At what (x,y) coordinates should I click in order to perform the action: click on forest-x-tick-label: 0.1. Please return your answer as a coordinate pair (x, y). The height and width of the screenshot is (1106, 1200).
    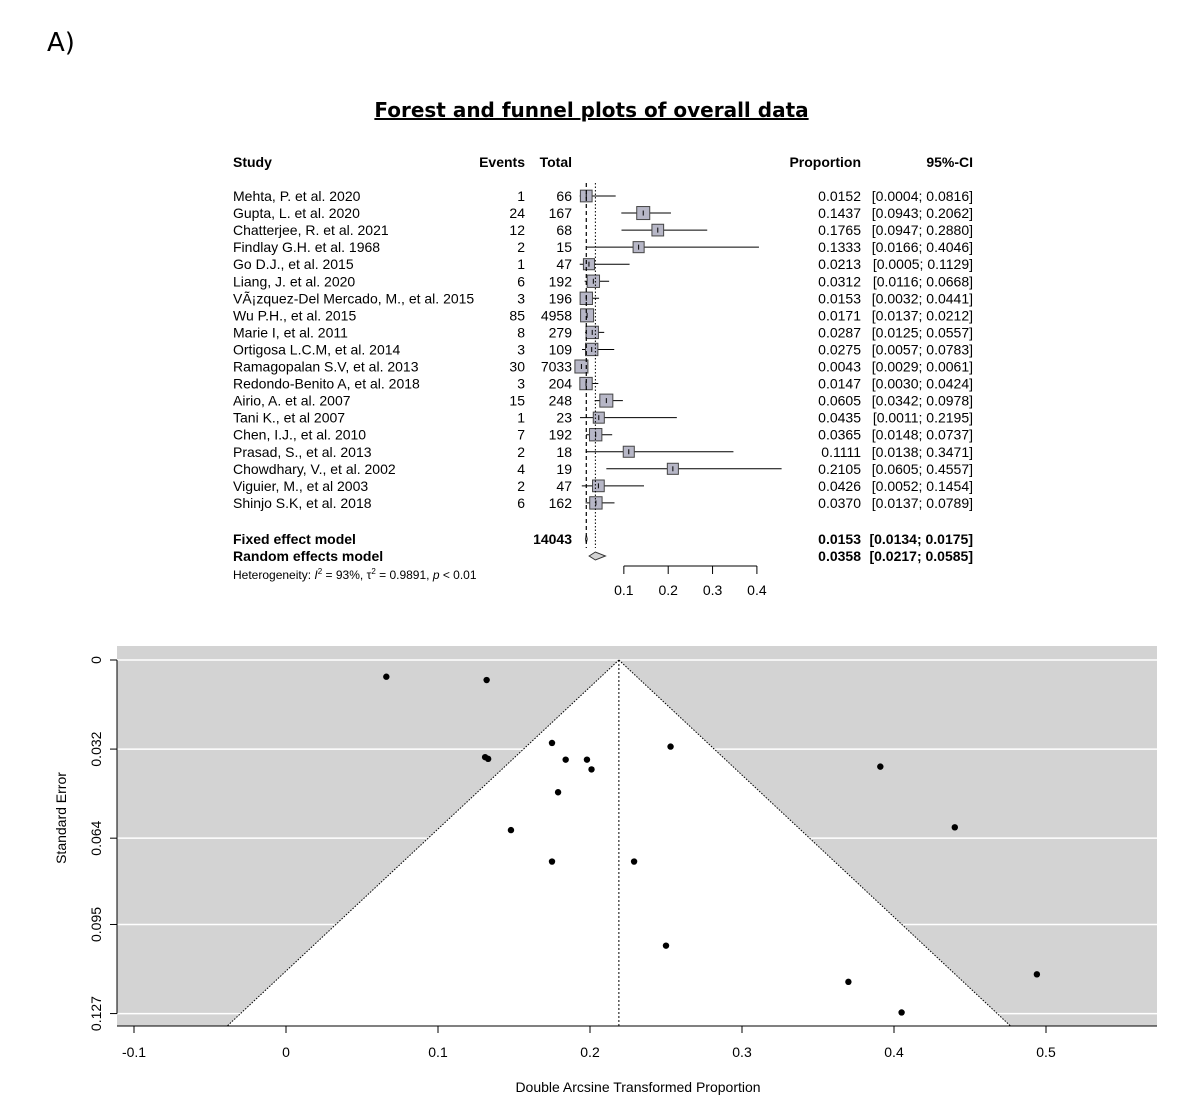
    Looking at the image, I should click on (624, 590).